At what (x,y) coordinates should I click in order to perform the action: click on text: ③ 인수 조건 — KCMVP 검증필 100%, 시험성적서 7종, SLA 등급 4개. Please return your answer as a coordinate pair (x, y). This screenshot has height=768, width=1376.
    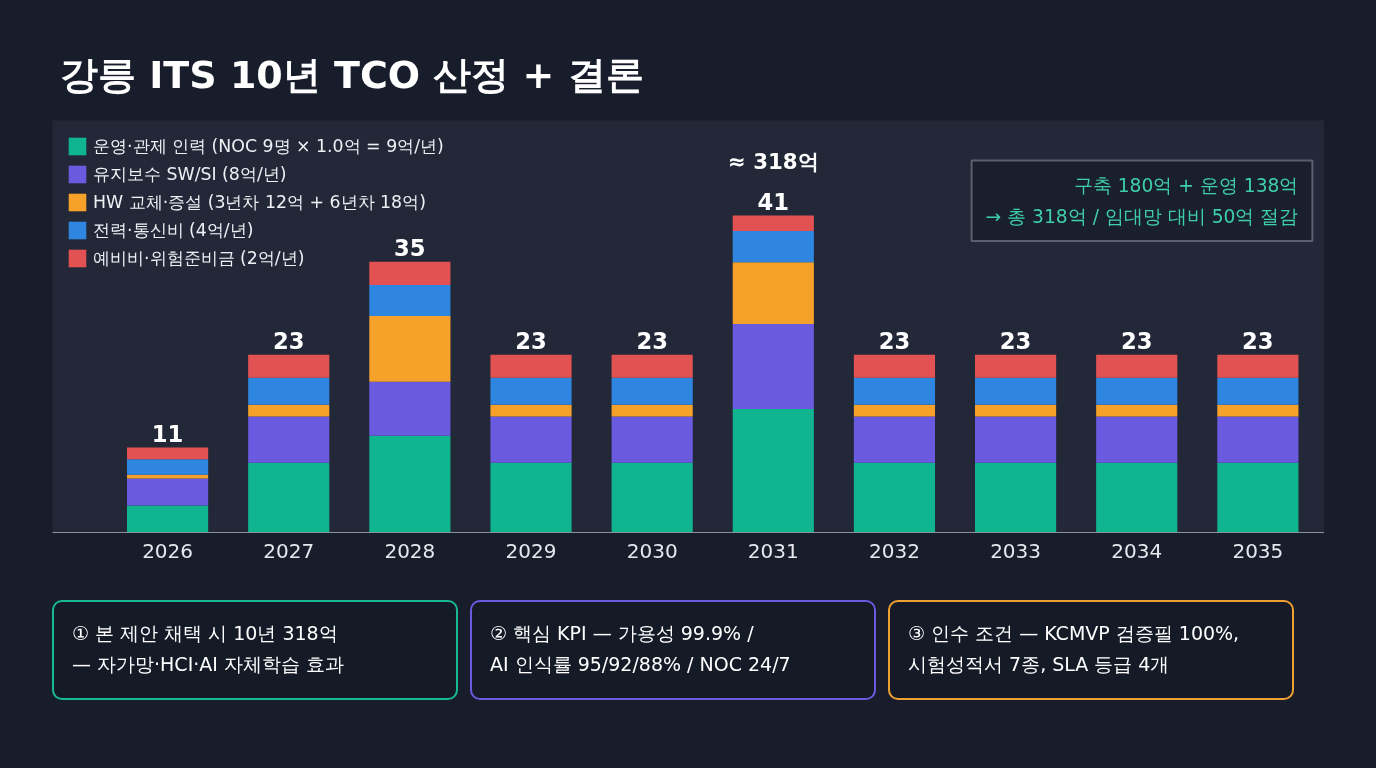
    Looking at the image, I should click on (1074, 649).